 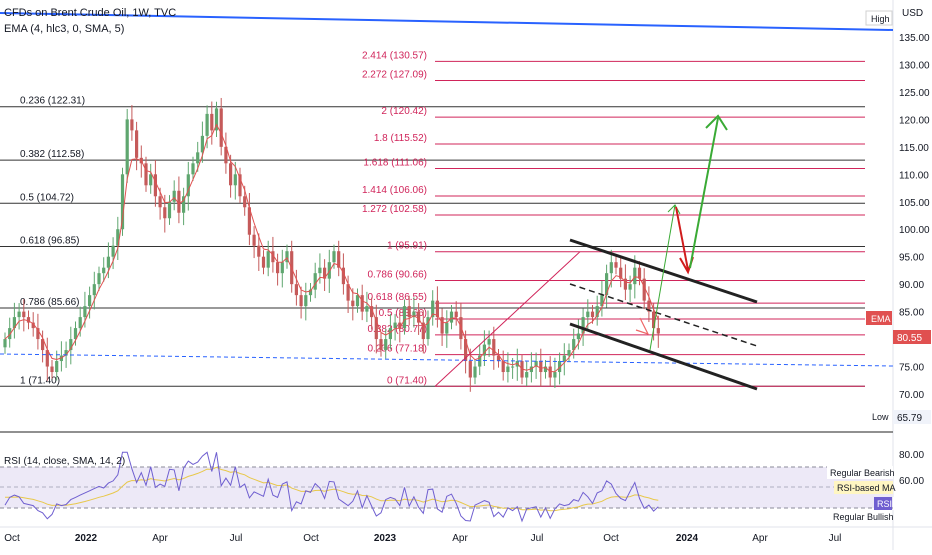 What do you see at coordinates (911, 395) in the screenshot?
I see `price-axis-tick: 70.00` at bounding box center [911, 395].